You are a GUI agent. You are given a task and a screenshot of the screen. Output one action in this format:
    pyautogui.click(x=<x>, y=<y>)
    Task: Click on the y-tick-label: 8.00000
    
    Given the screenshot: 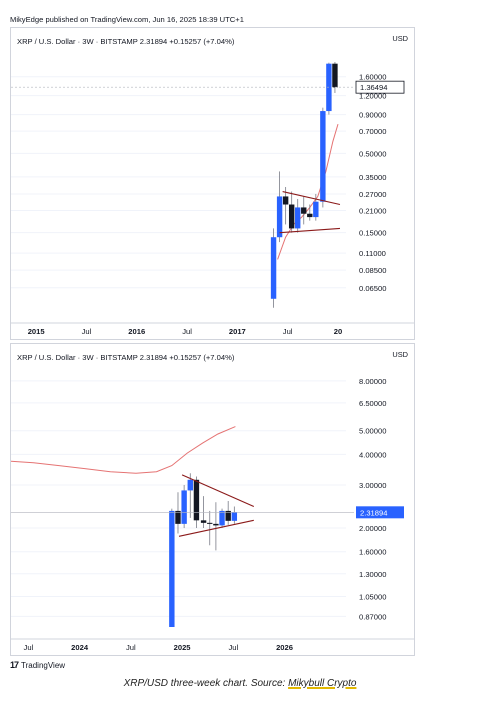 What is the action you would take?
    pyautogui.click(x=372, y=381)
    